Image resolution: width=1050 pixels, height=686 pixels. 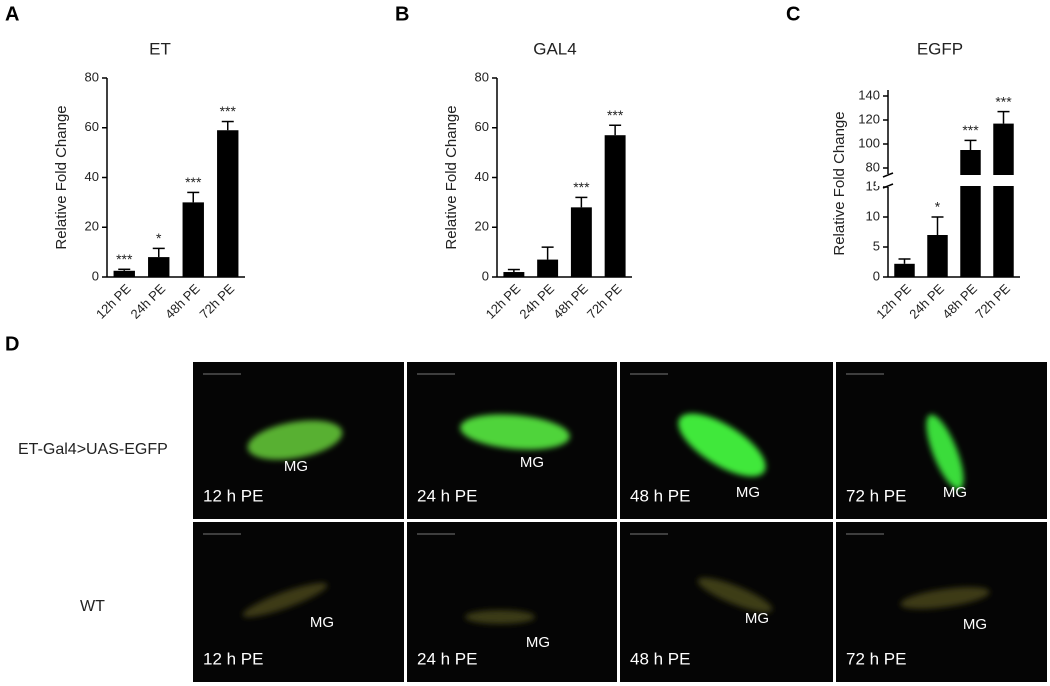 What do you see at coordinates (869, 118) in the screenshot?
I see `y-tick-label: 120` at bounding box center [869, 118].